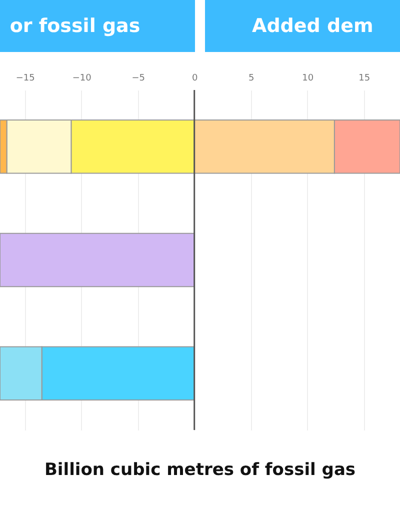  What do you see at coordinates (313, 26) in the screenshot?
I see `text: Added dem` at bounding box center [313, 26].